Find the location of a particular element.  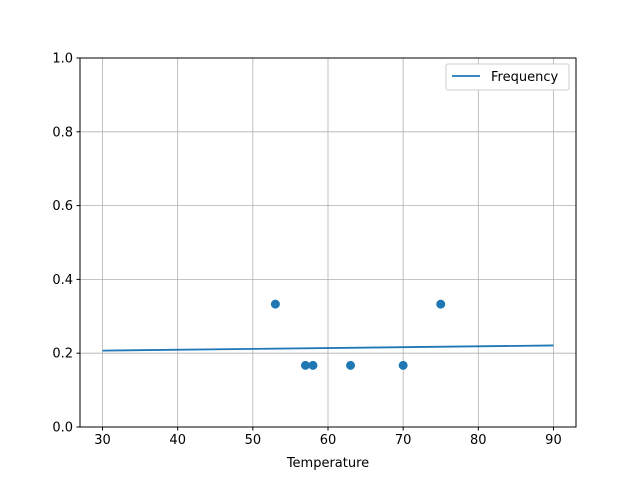

x-tick-label: 60 is located at coordinates (328, 440).